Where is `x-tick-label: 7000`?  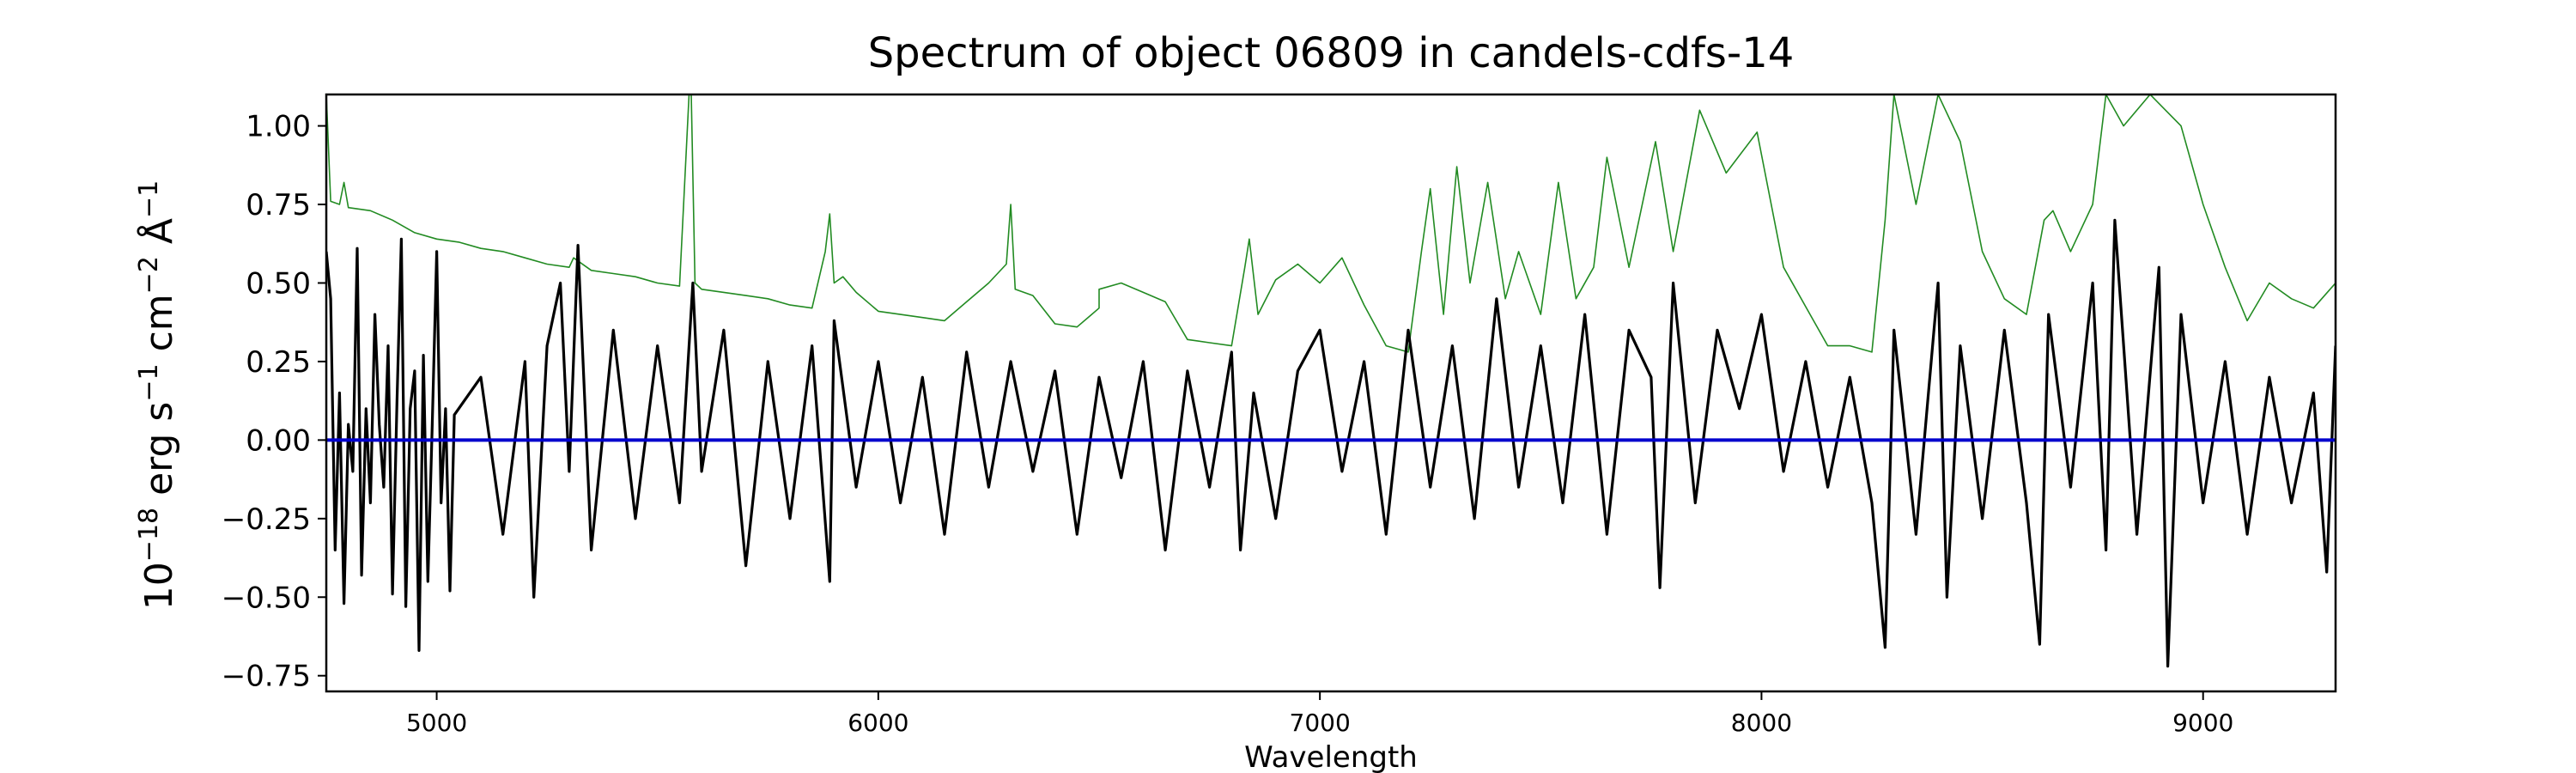
x-tick-label: 7000 is located at coordinates (1320, 723).